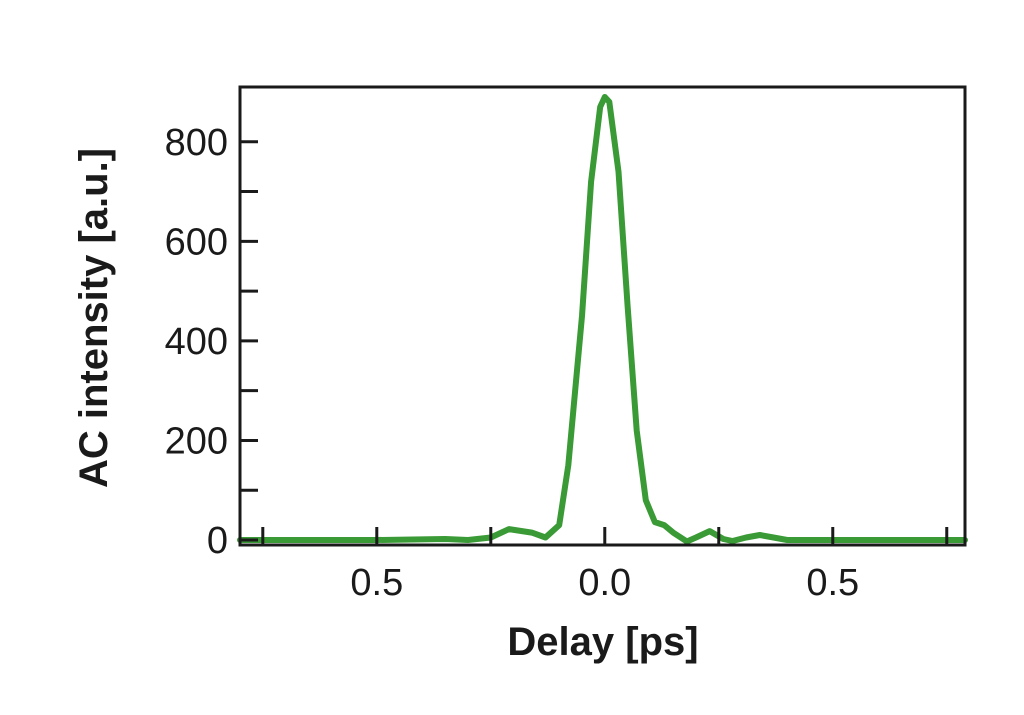  I want to click on y-axis-label: AC intensity [a.u.], so click(94, 318).